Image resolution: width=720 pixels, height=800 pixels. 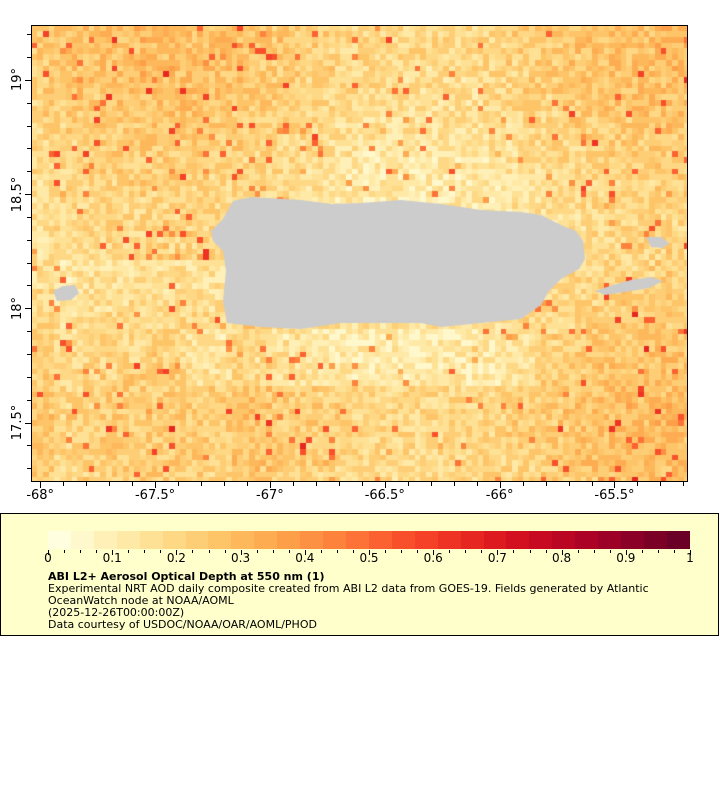 I want to click on lon-label: -67.5°, so click(x=155, y=495).